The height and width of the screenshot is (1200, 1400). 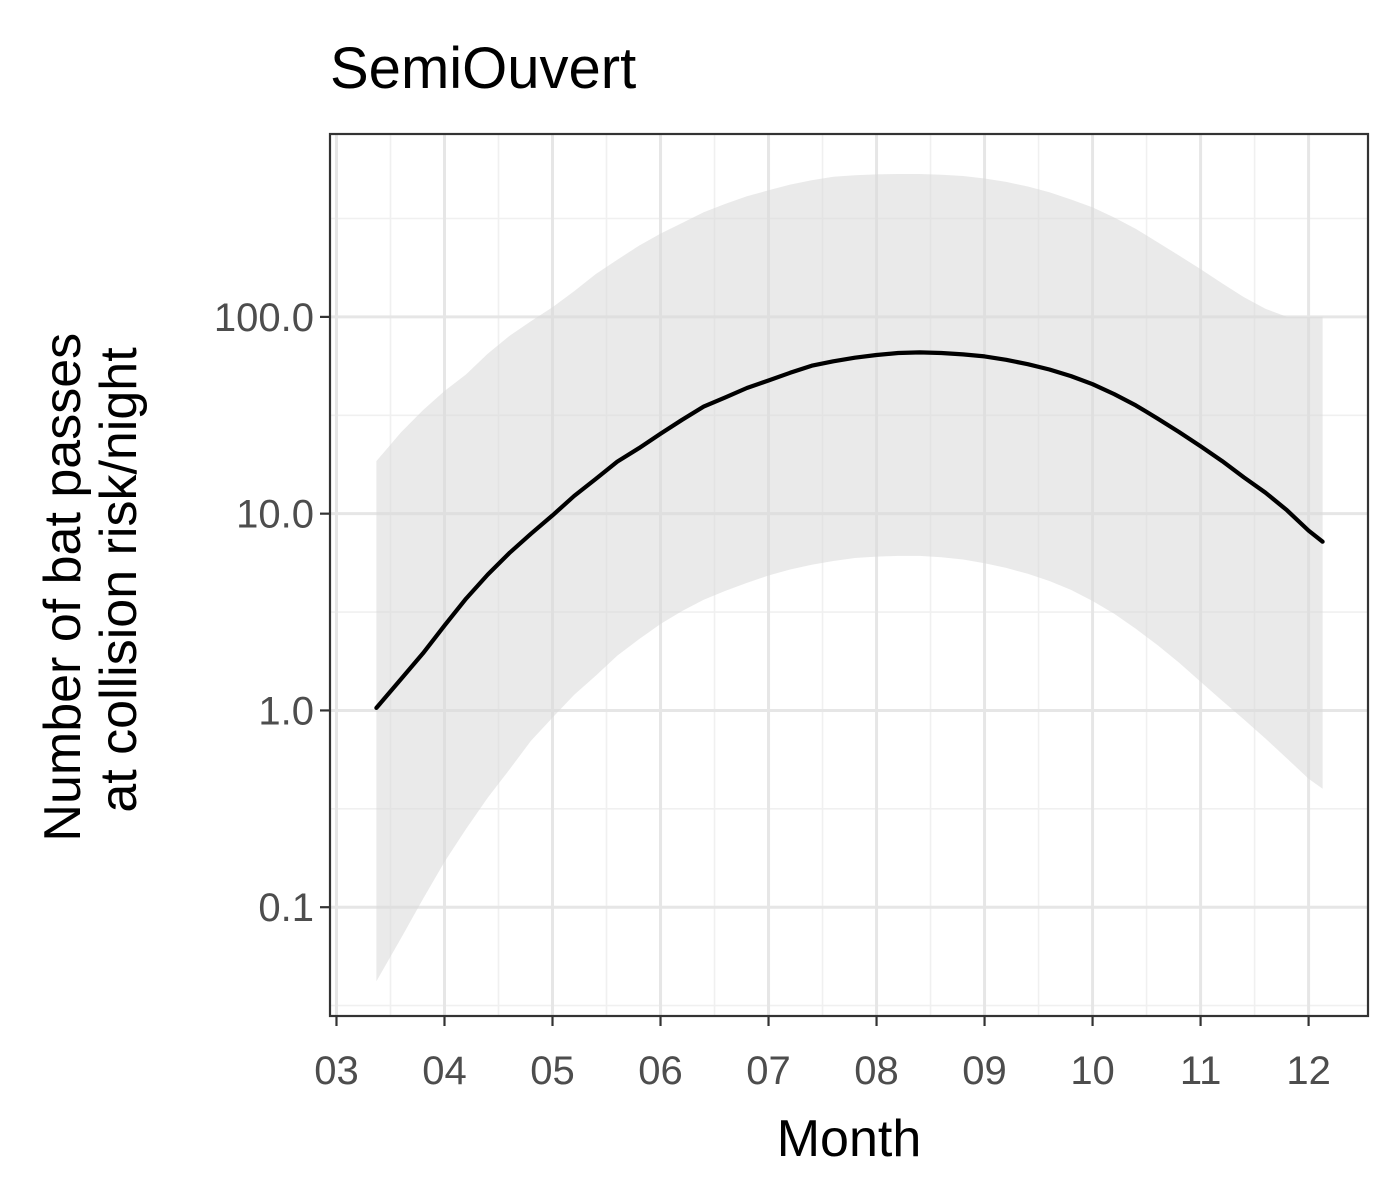 I want to click on x-tick-label: 07, so click(x=768, y=1071).